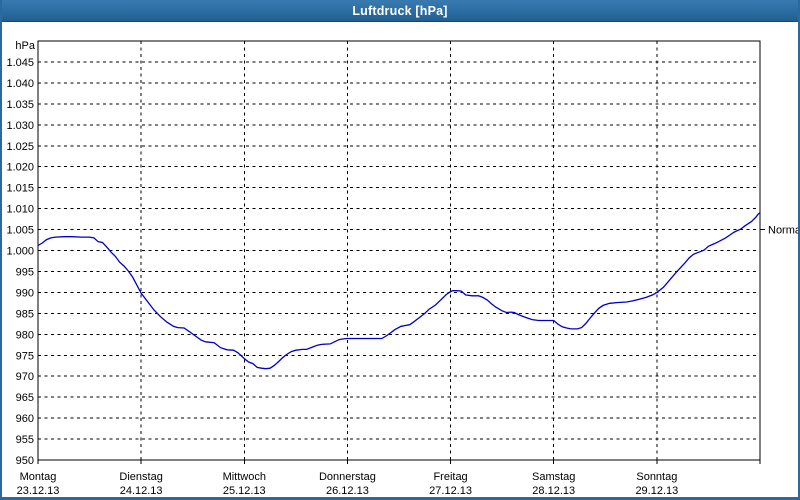  What do you see at coordinates (450, 477) in the screenshot?
I see `day-name-label: Freitag` at bounding box center [450, 477].